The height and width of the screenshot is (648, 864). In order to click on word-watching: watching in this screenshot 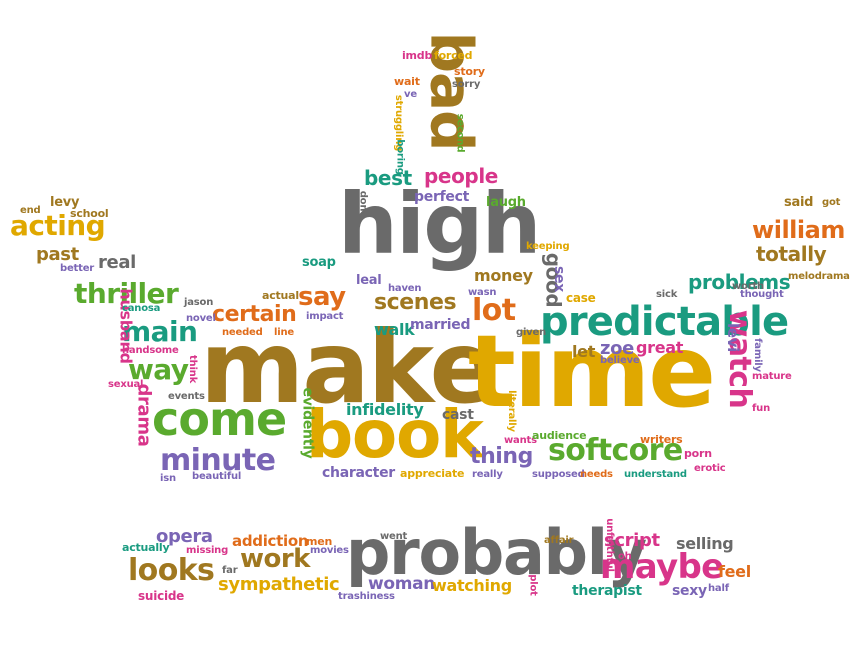, I will do `click(472, 585)`.